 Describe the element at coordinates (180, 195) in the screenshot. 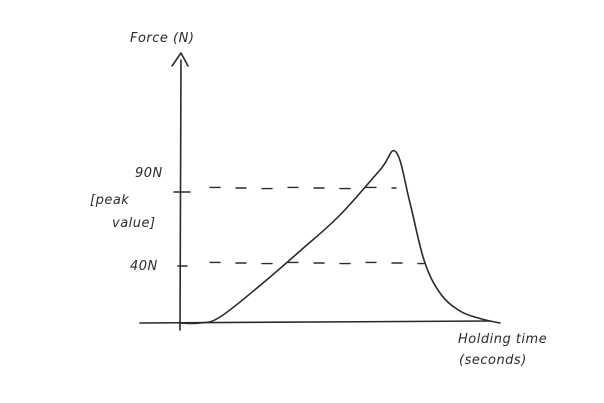

I see `y-axis-line` at that location.